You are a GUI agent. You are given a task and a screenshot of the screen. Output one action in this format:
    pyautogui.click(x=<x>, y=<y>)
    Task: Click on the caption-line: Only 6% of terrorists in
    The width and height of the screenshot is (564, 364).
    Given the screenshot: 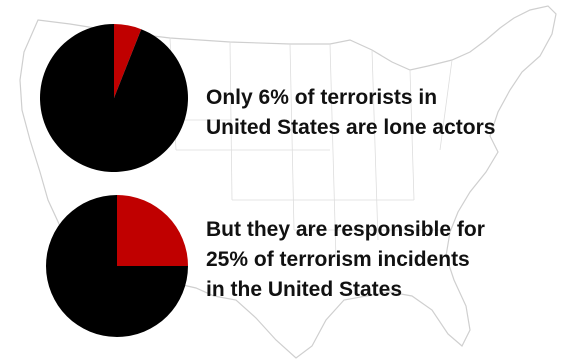 What is the action you would take?
    pyautogui.click(x=350, y=98)
    